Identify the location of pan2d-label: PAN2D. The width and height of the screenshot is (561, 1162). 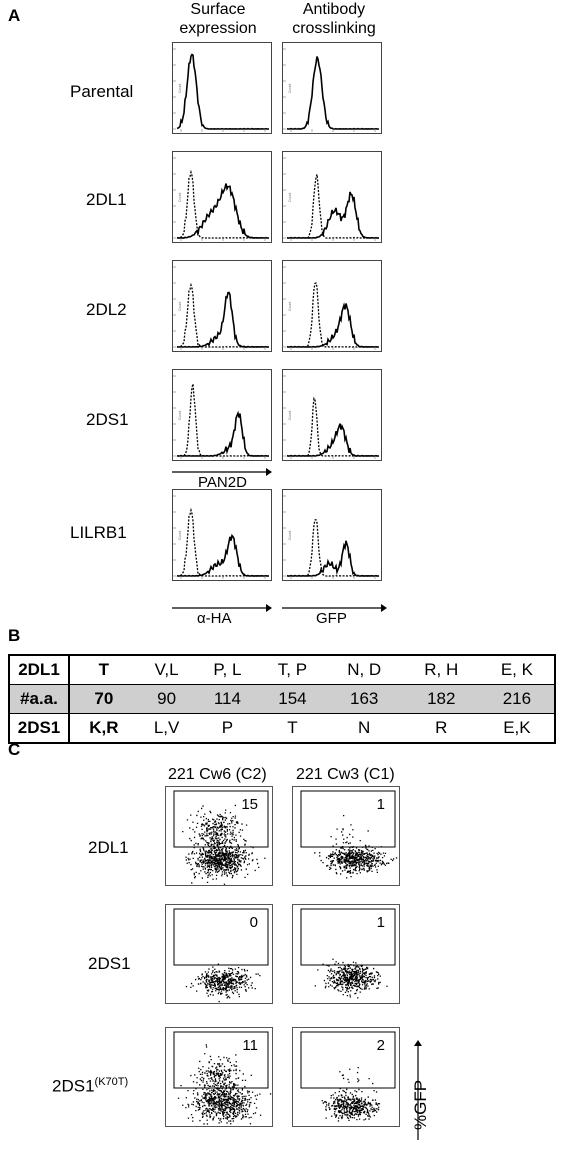
(222, 482).